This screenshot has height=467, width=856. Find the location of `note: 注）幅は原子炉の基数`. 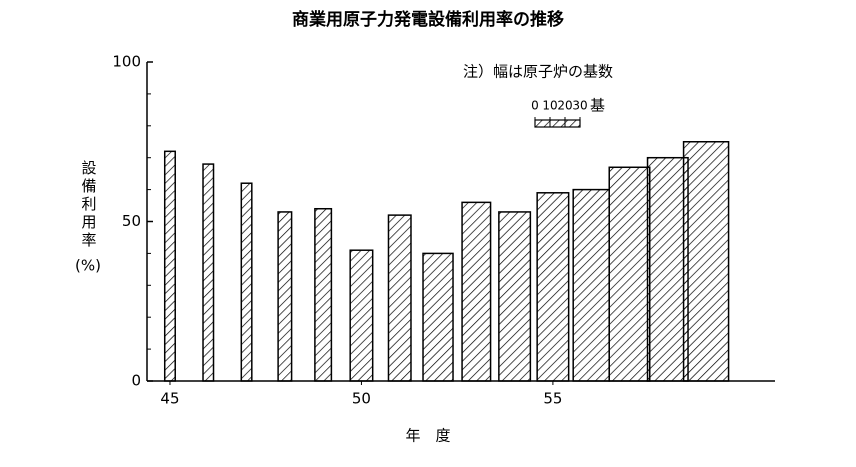

note: 注）幅は原子炉の基数 is located at coordinates (538, 72).